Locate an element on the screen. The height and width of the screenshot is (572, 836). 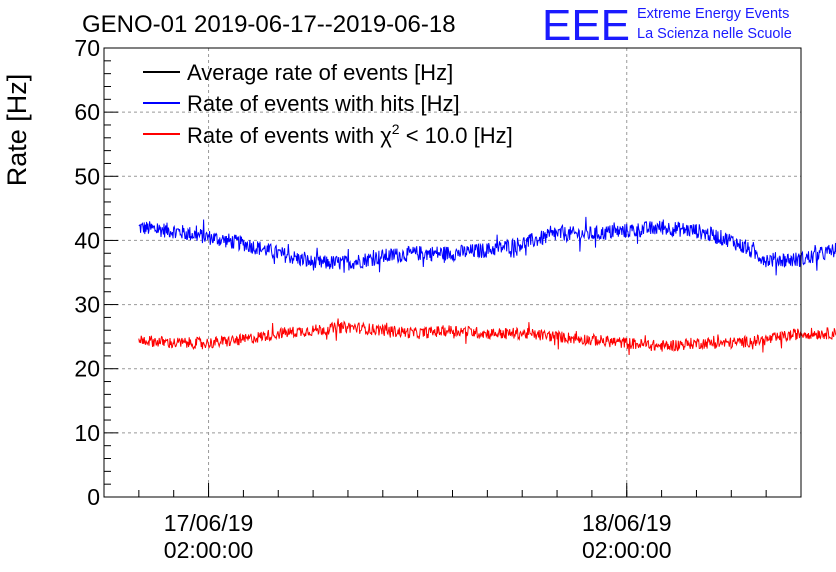
chart-title: GENO-01 2019-06-17--2019-06-18 is located at coordinates (269, 24).